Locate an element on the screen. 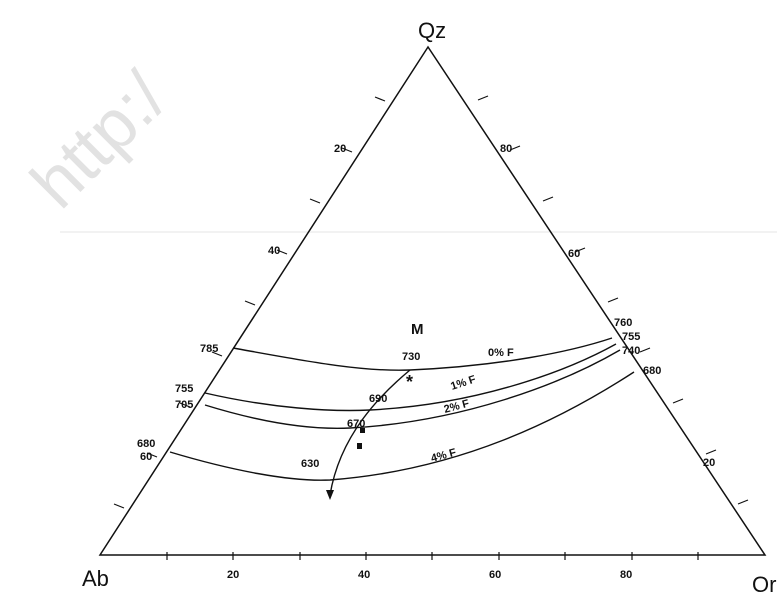 This screenshot has width=777, height=594. temperature-label: 730 is located at coordinates (411, 357).